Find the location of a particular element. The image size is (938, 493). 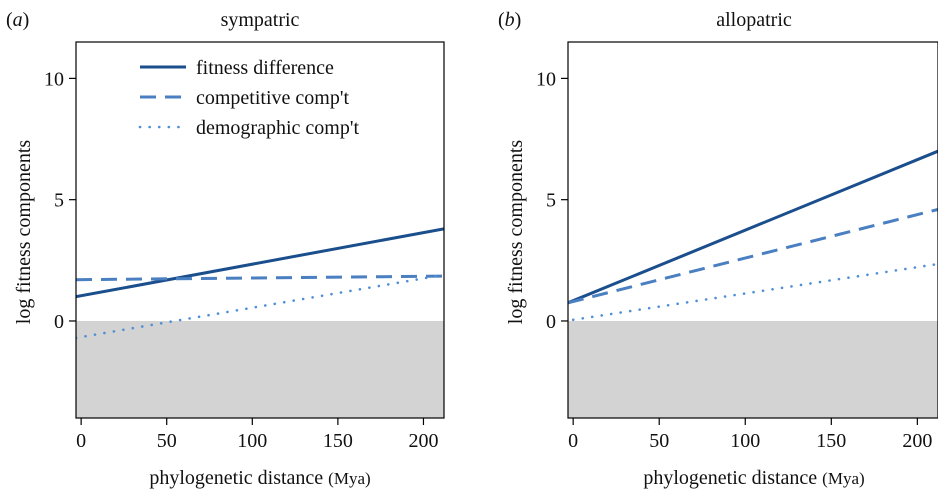

panel-label-b: (b) is located at coordinates (509, 20).